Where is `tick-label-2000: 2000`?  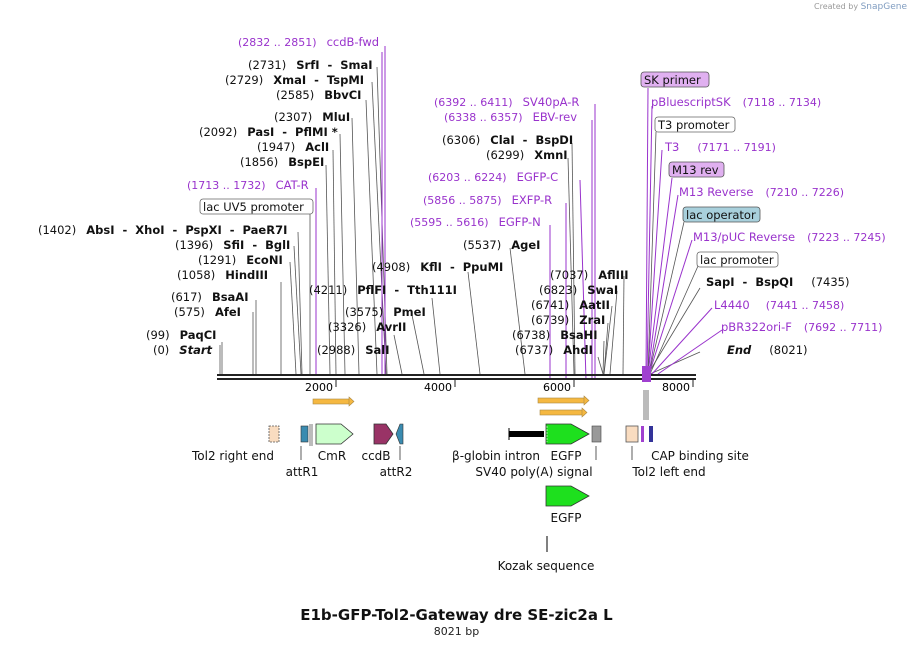 tick-label-2000: 2000 is located at coordinates (319, 387).